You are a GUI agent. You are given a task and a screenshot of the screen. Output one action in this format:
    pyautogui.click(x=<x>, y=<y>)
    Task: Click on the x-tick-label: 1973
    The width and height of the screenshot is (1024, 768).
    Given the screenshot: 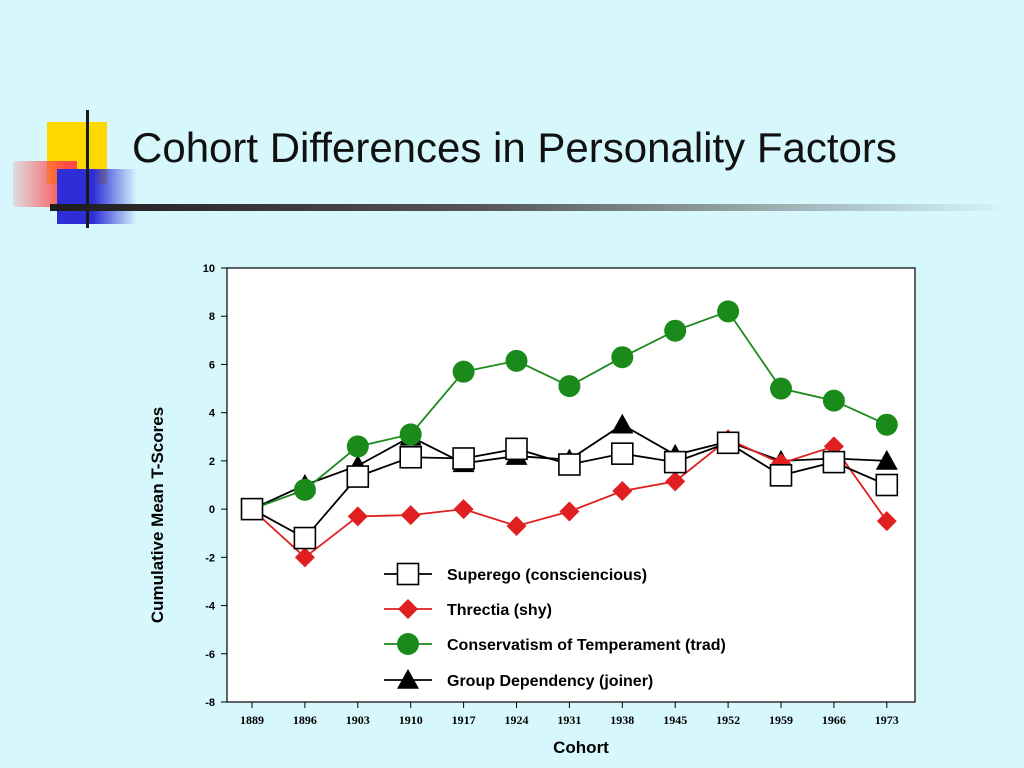 What is the action you would take?
    pyautogui.click(x=887, y=720)
    